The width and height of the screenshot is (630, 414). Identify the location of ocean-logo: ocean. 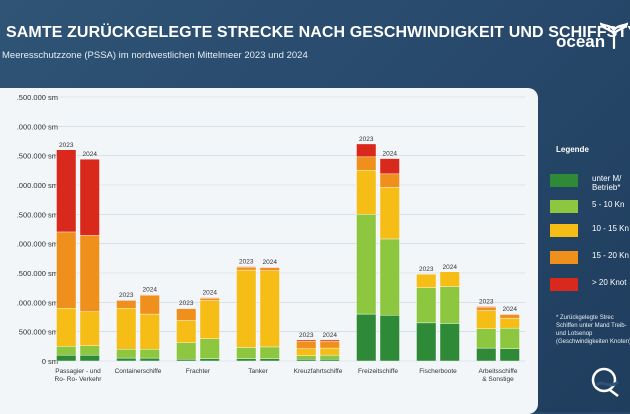
(592, 38).